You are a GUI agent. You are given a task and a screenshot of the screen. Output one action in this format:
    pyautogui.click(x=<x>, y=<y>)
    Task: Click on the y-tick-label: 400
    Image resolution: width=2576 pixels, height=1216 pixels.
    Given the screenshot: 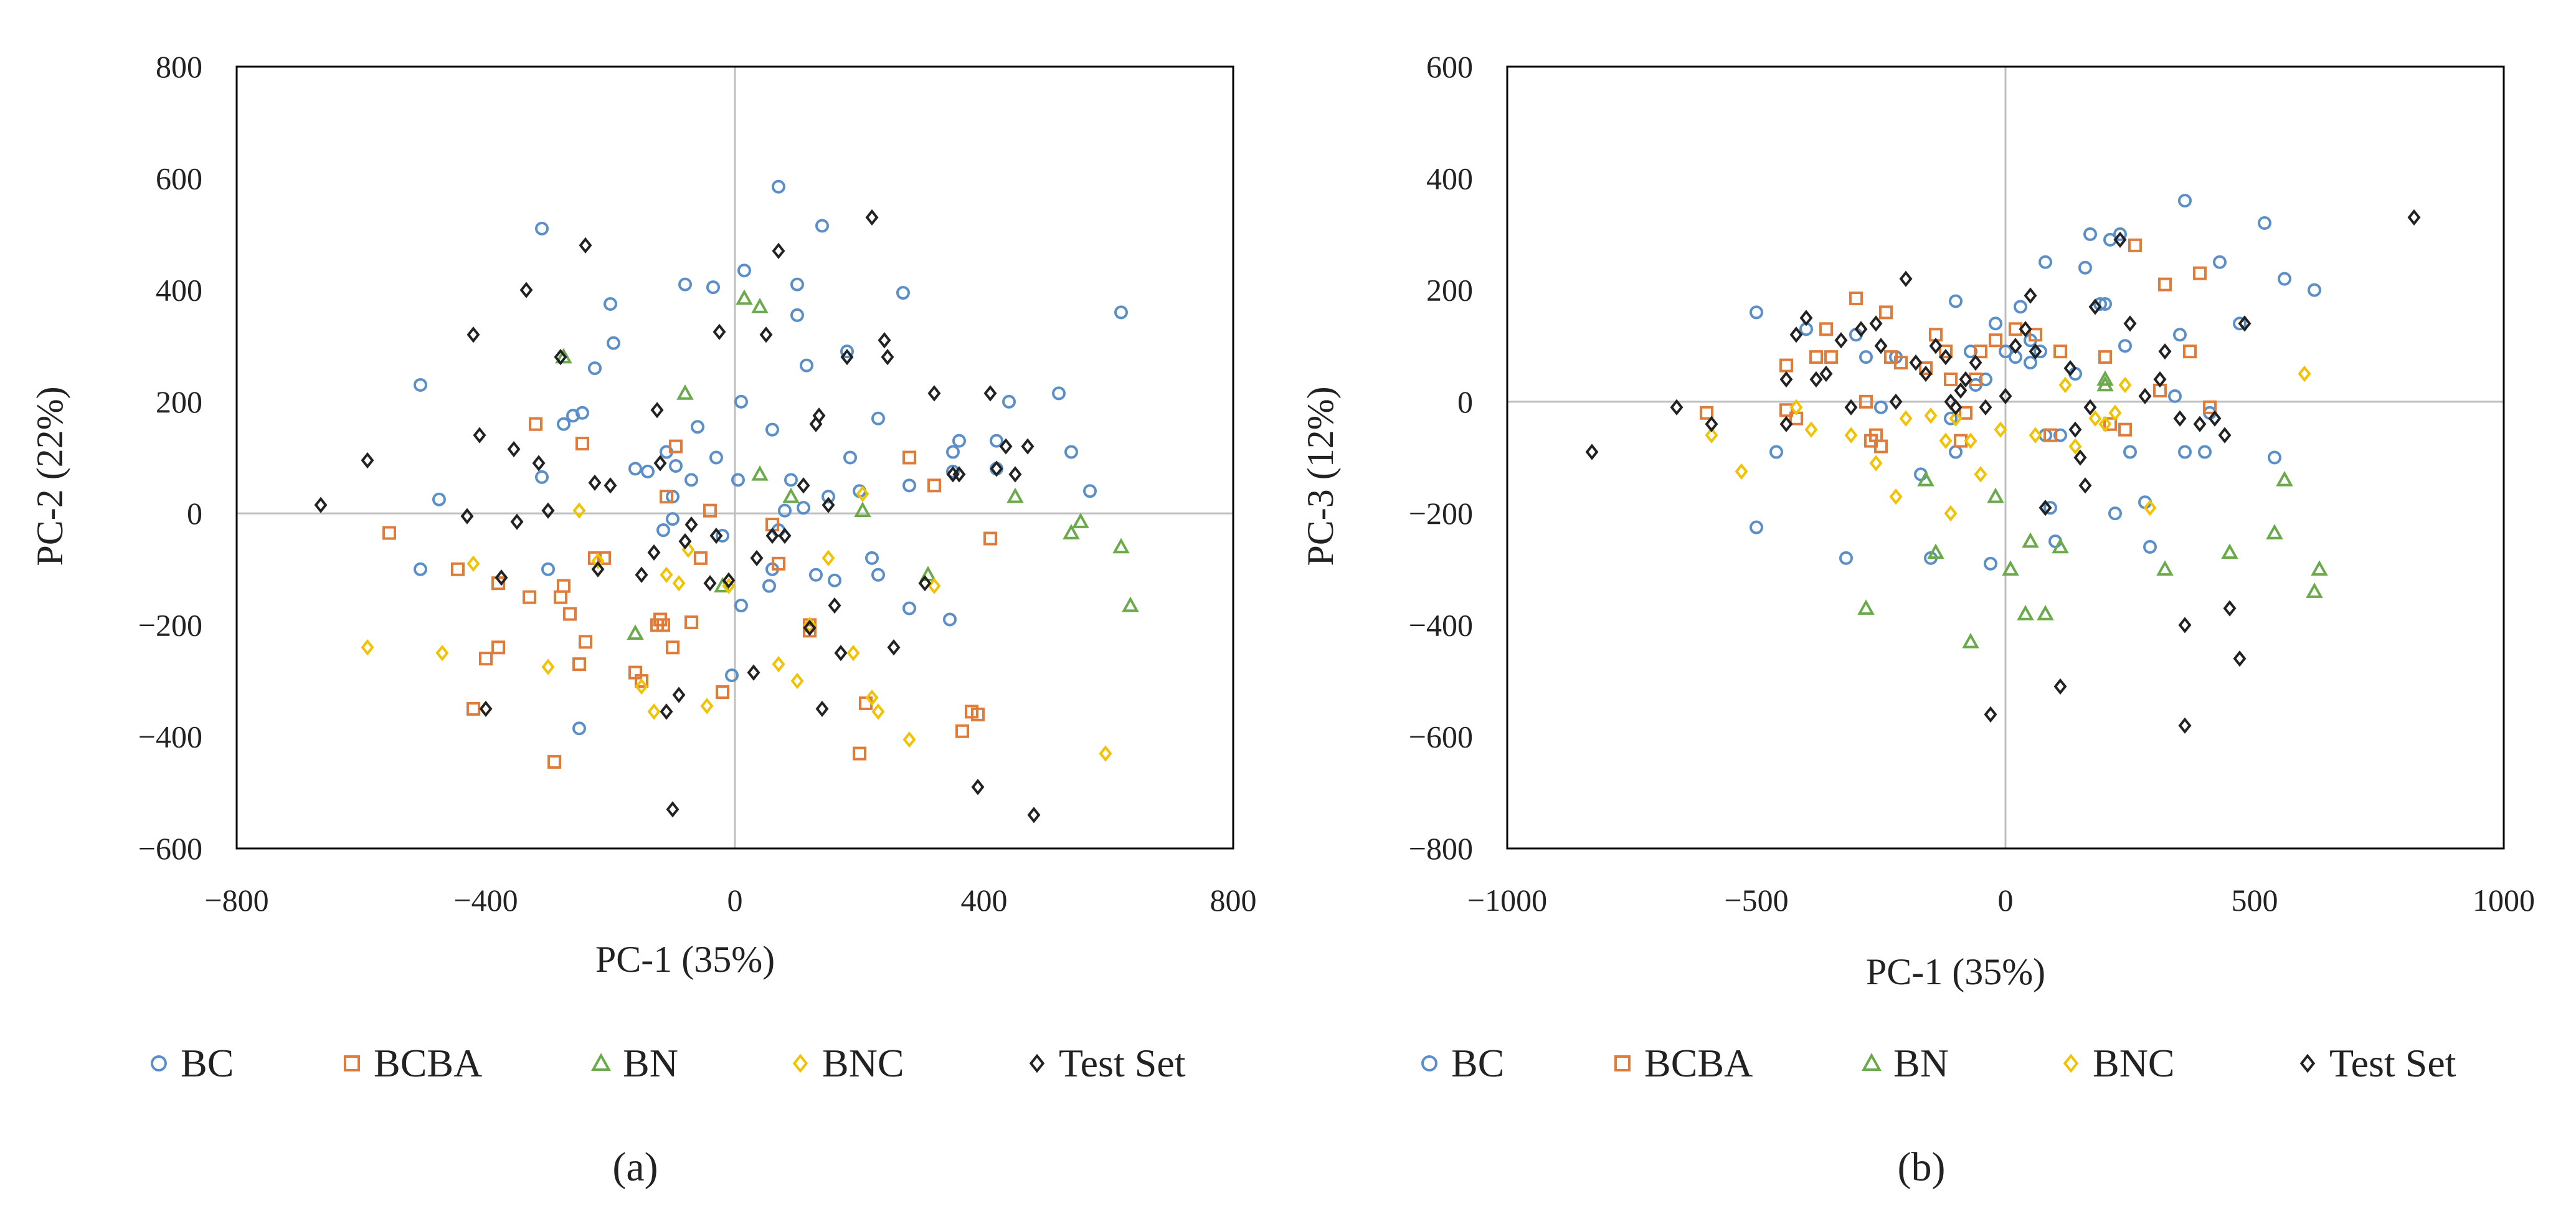 What is the action you would take?
    pyautogui.click(x=1450, y=178)
    